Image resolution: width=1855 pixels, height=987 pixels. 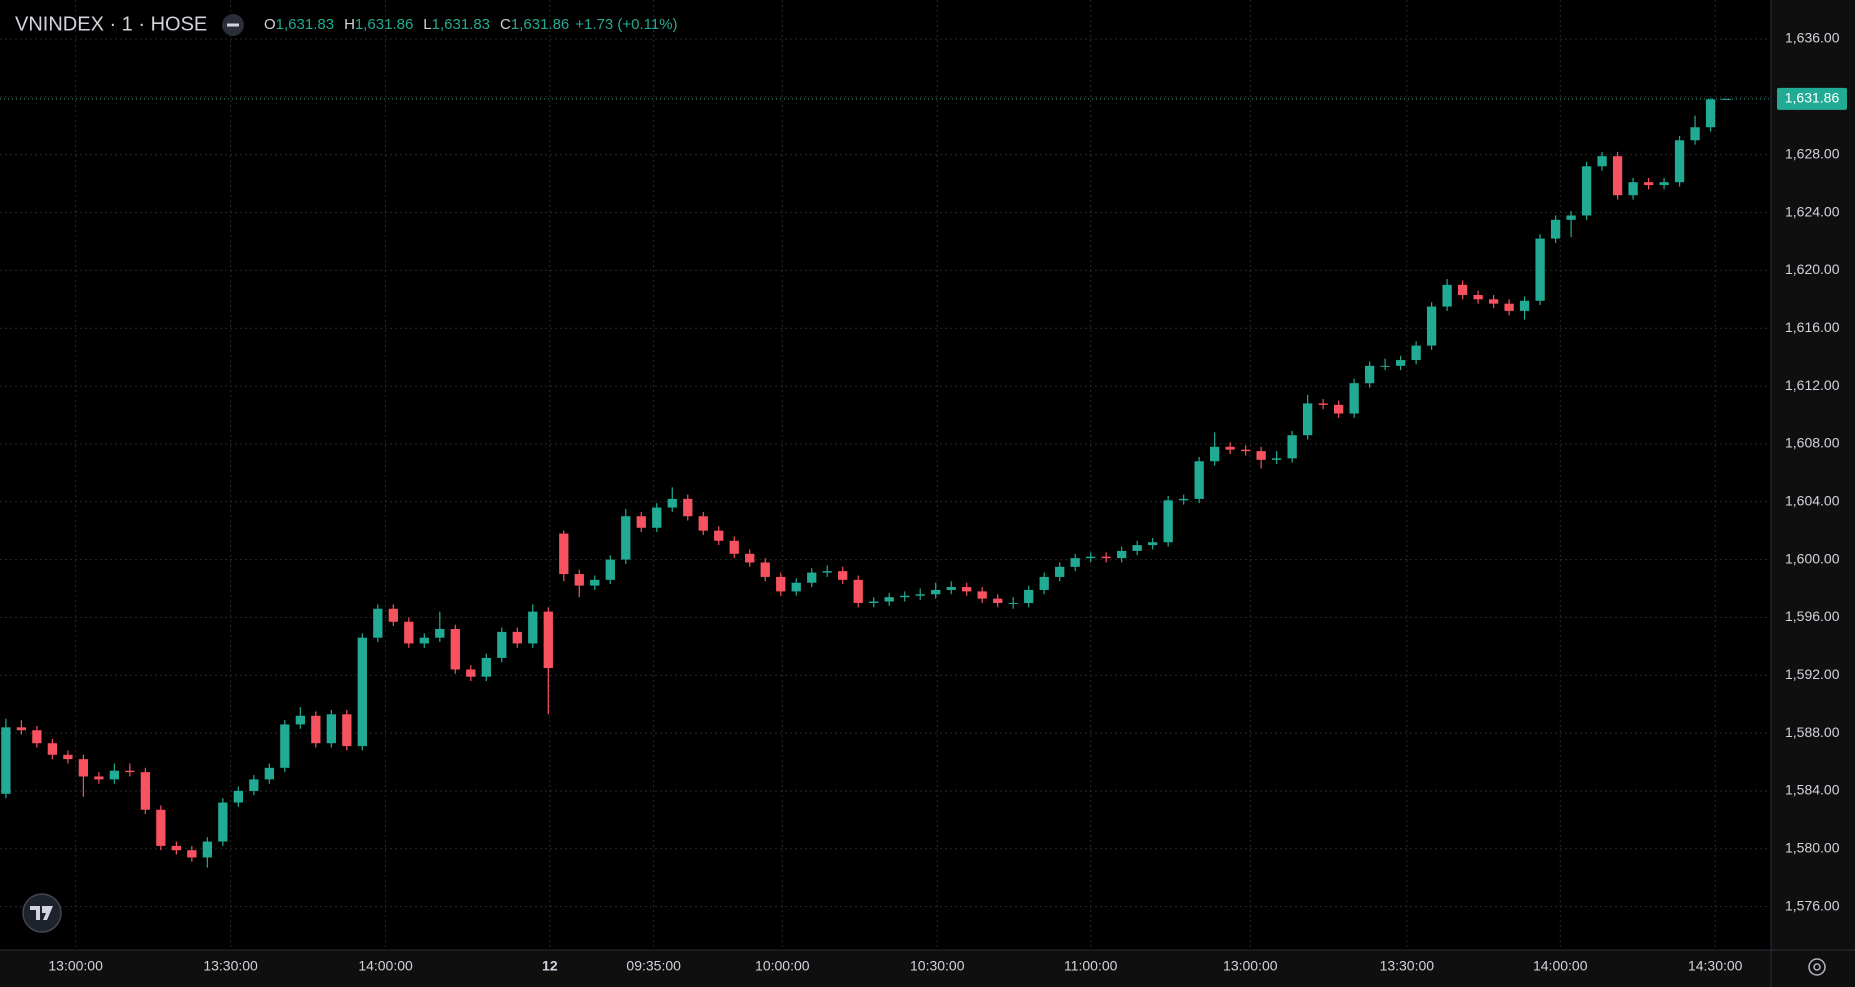 What do you see at coordinates (1812, 38) in the screenshot?
I see `y-tick-label: 1,636.00` at bounding box center [1812, 38].